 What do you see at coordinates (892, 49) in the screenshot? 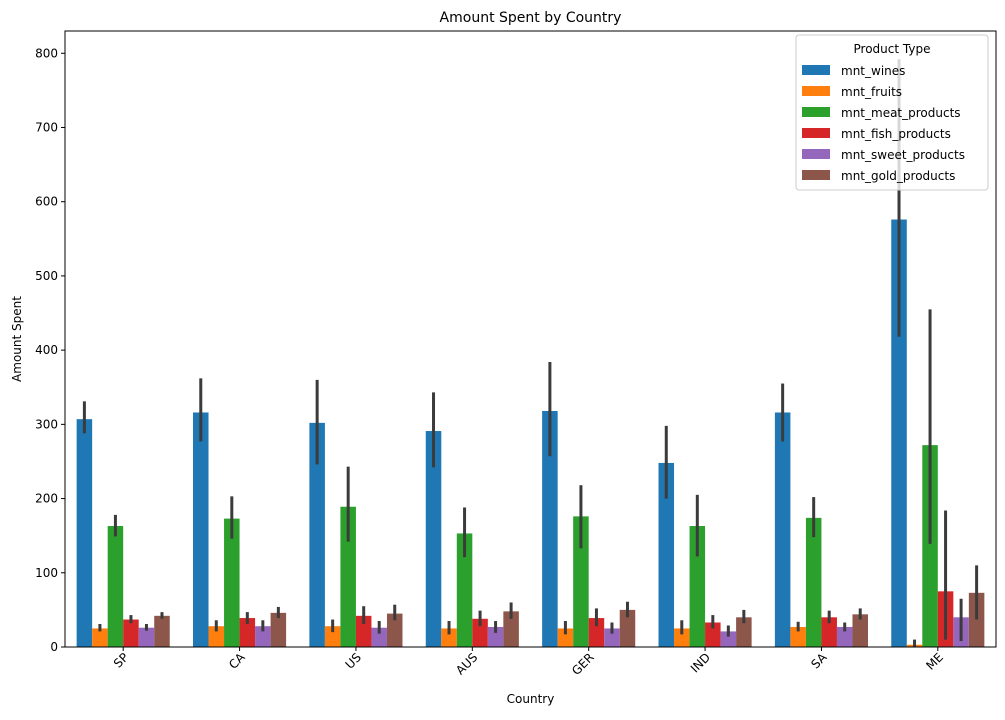
I see `legend-title: Product Type` at bounding box center [892, 49].